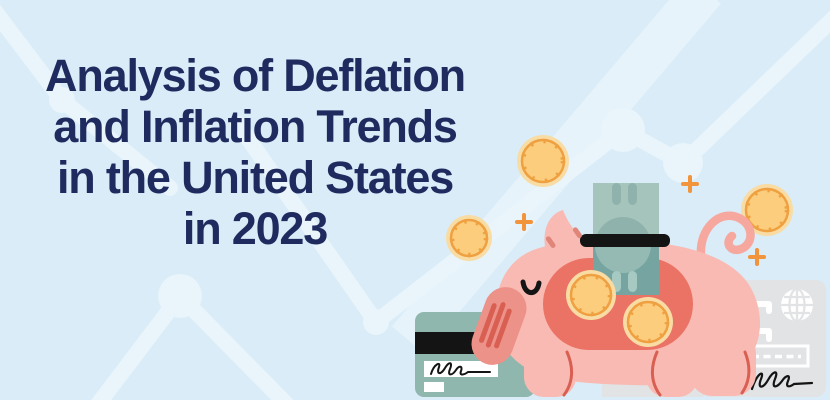 The width and height of the screenshot is (830, 400). What do you see at coordinates (499, 326) in the screenshot?
I see `pig-snout` at bounding box center [499, 326].